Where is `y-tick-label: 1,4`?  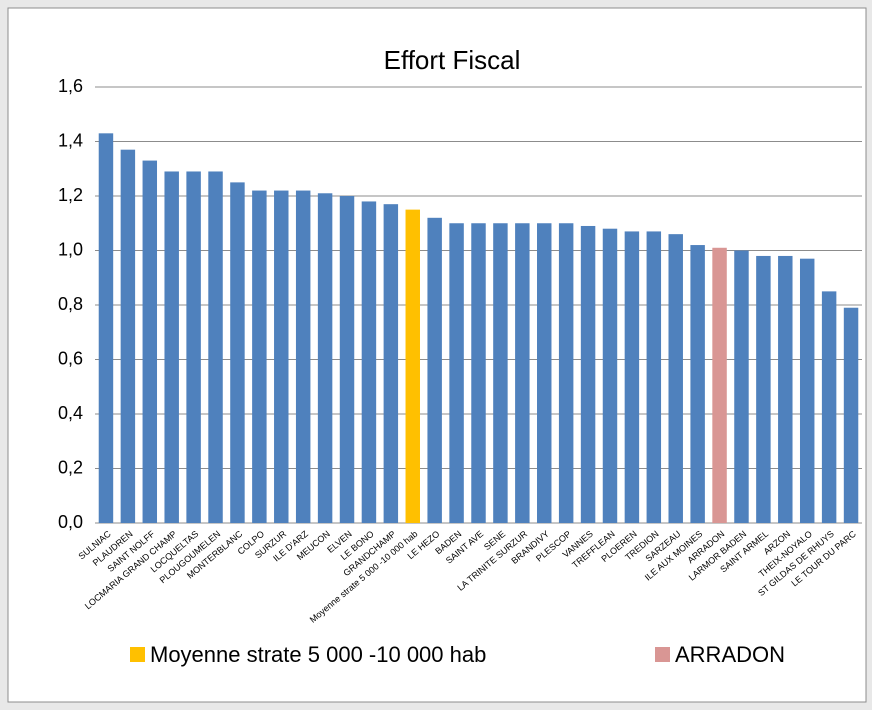 y-tick-label: 1,4 is located at coordinates (70, 140).